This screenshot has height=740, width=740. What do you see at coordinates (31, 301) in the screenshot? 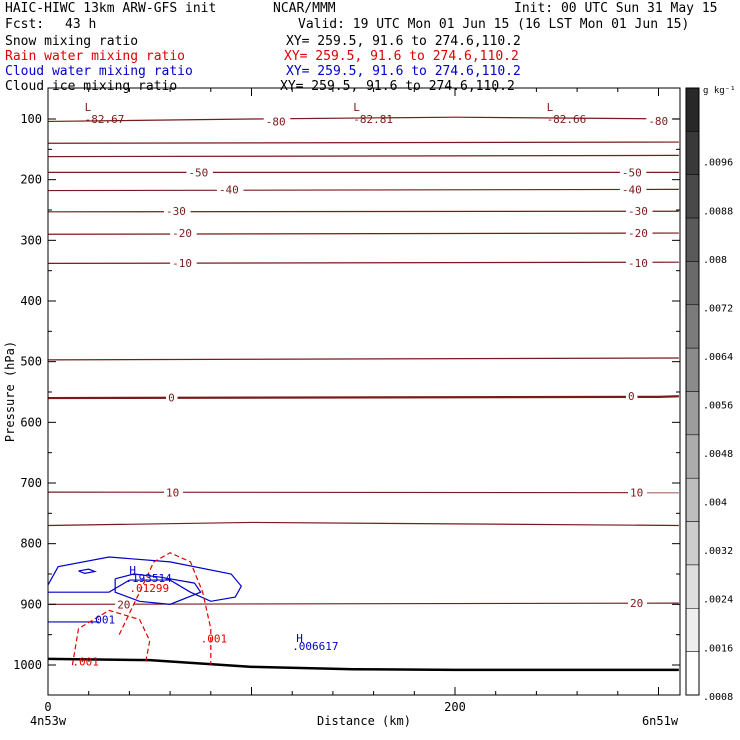
I see `y-tick-label: 400` at bounding box center [31, 301].